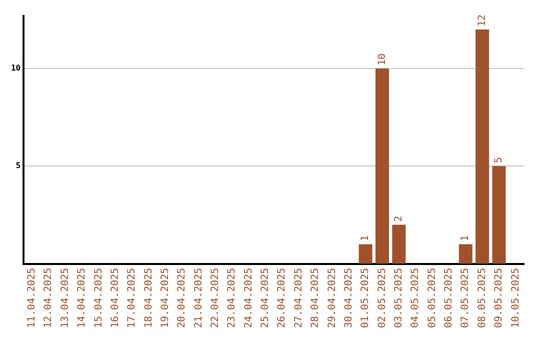 The image size is (540, 340). What do you see at coordinates (416, 298) in the screenshot?
I see `x-tick-label: 04.05.2025` at bounding box center [416, 298].